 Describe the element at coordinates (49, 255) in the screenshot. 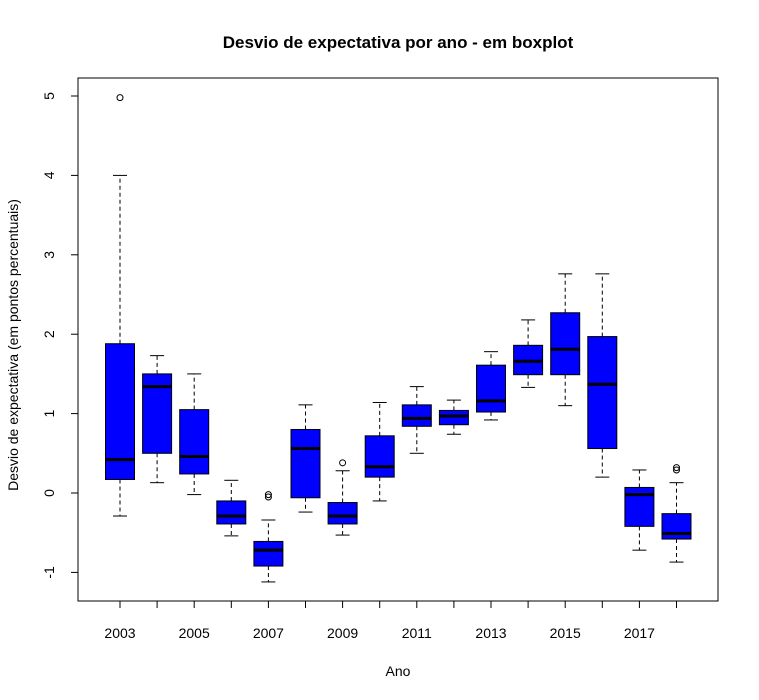

I see `y-tick-label: 3` at that location.